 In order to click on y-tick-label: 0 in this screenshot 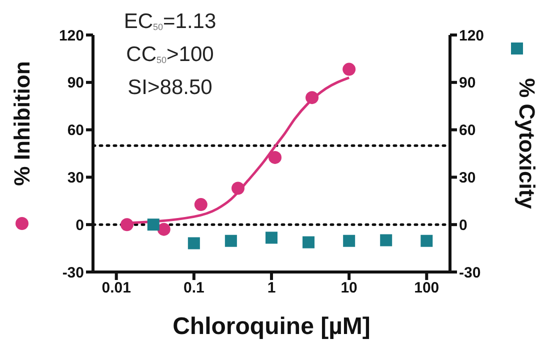, I will do `click(80, 225)`.